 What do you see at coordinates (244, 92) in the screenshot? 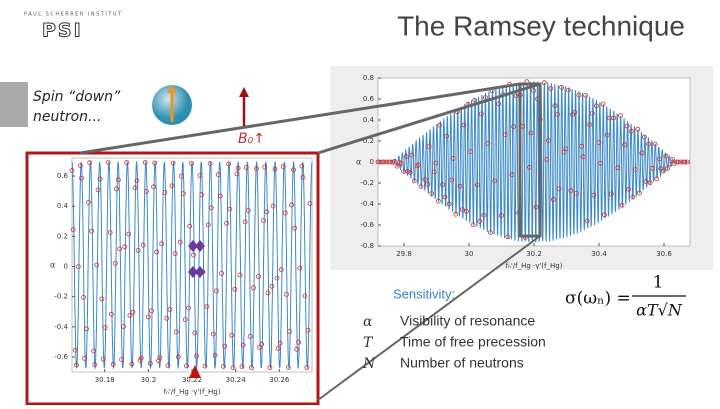
I see `field-arrow-head` at bounding box center [244, 92].